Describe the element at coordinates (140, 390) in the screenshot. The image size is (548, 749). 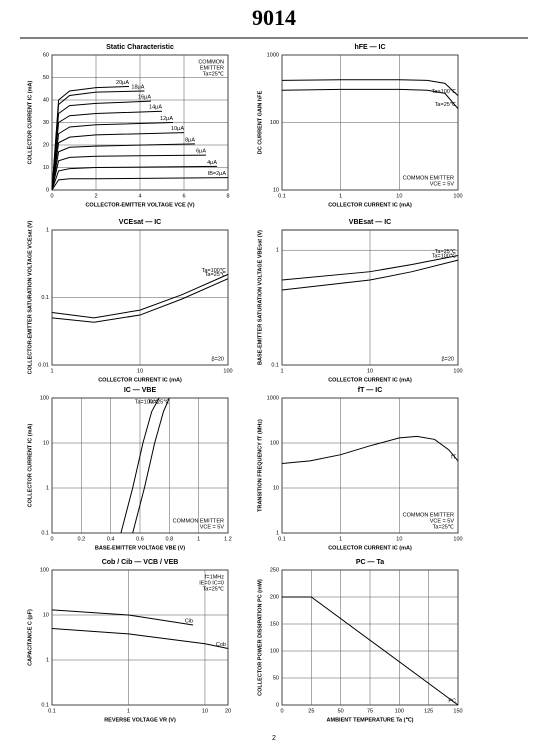
I see `chart-title: IC — VBE` at that location.